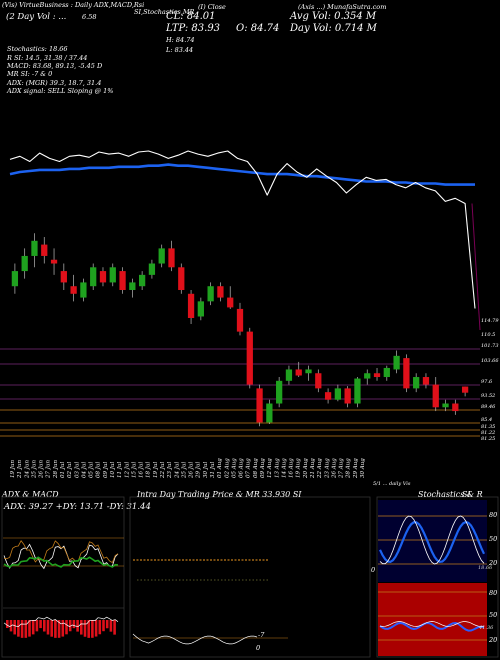 This screenshot has height=660, width=500. Describe the element at coordinates (99, 470) in the screenshot. I see `date-label: 08 Jul` at that location.